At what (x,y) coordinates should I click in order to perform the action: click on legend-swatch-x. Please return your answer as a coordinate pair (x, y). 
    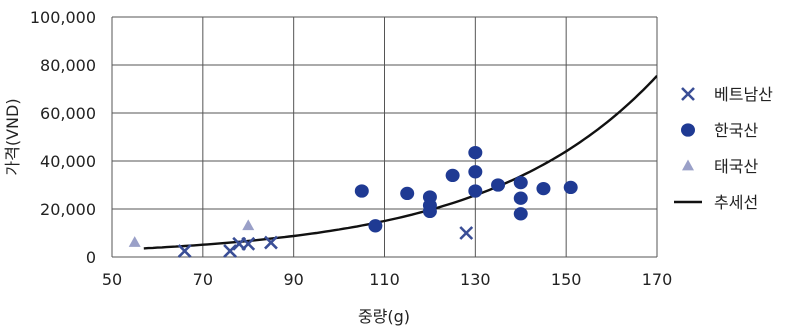
    Looking at the image, I should click on (688, 94).